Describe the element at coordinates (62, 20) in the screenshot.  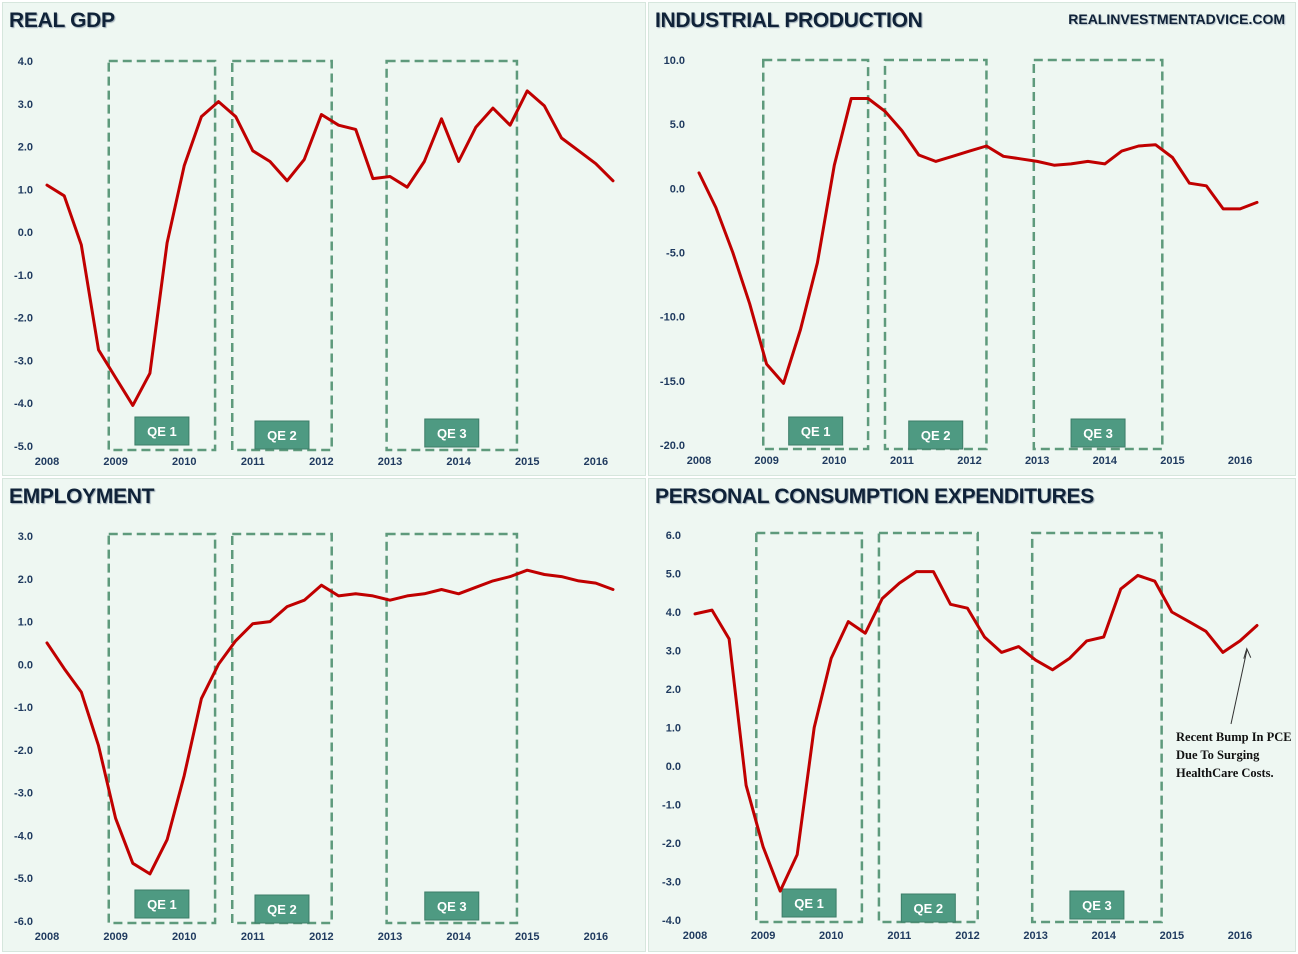
I see `chart-title: REAL GDP` at that location.